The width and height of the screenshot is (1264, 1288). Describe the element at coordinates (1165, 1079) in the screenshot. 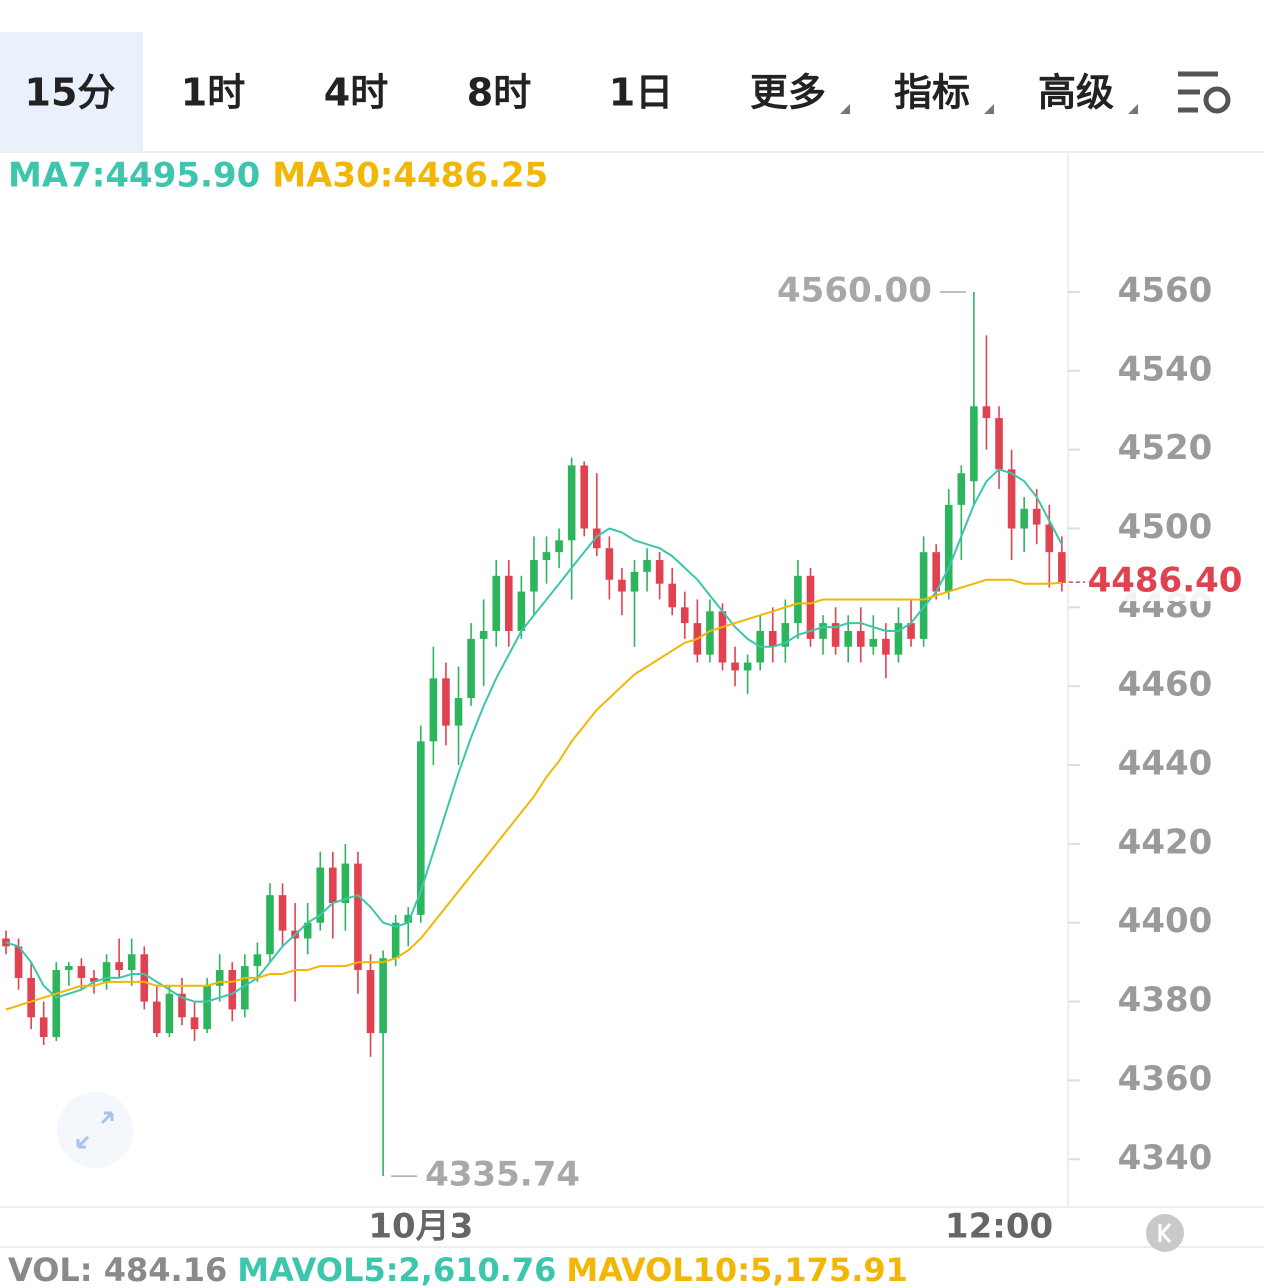

I see `y-tick-label: 4360` at that location.